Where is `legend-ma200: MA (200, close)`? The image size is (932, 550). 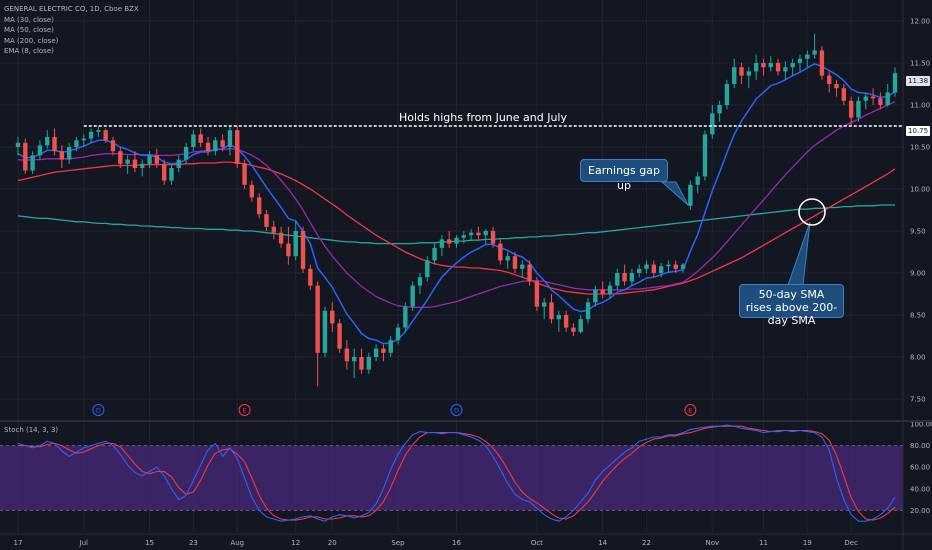
legend-ma200: MA (200, close) is located at coordinates (31, 40).